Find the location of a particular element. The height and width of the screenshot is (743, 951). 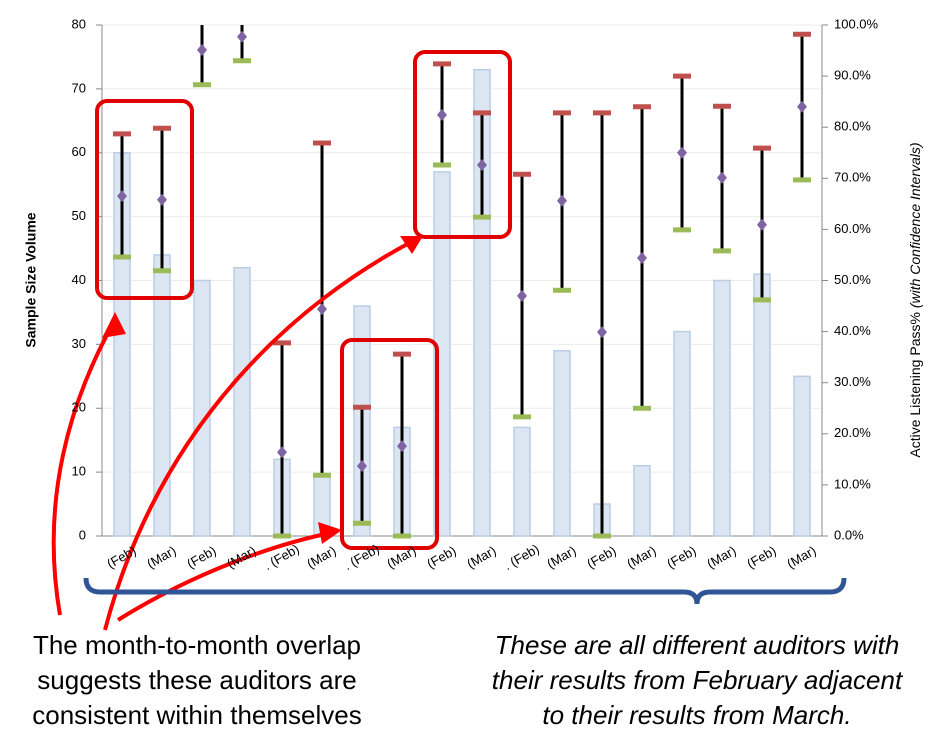

y2-tick-label: 30.0% is located at coordinates (852, 381).